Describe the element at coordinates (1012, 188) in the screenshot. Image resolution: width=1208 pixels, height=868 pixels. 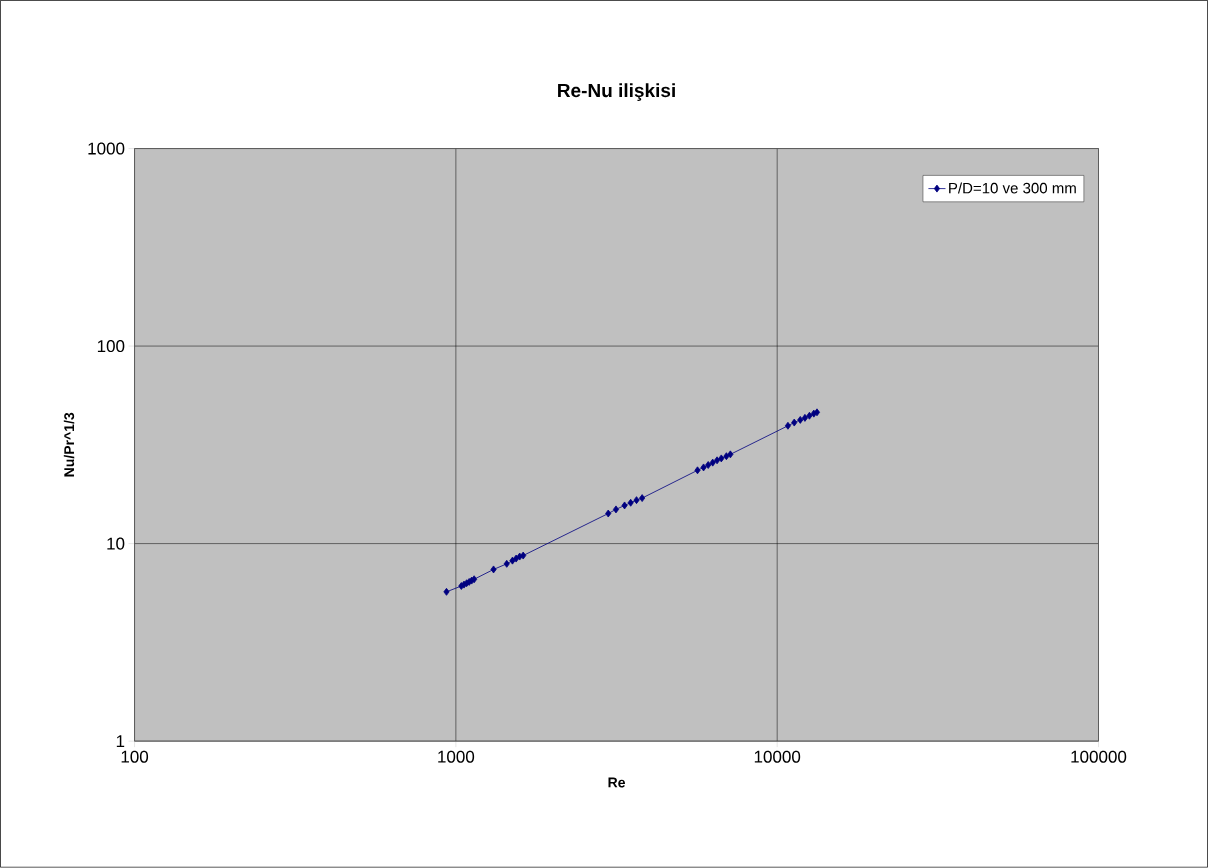
I see `legend-label: P/D=10 ve 300 mm` at that location.